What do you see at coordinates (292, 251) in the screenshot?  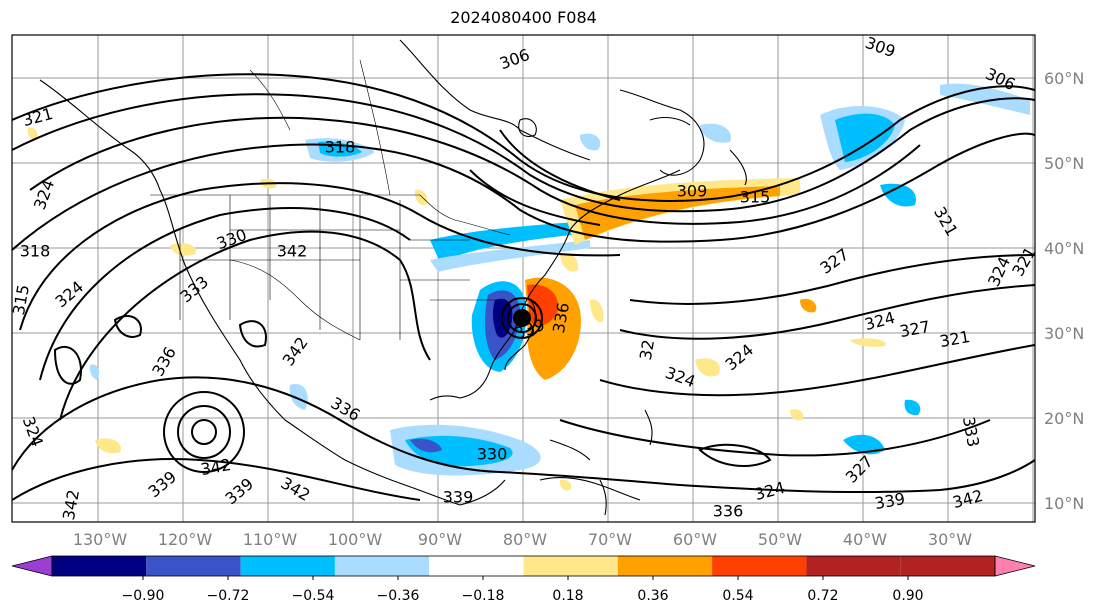 I see `contour-label: 342` at bounding box center [292, 251].